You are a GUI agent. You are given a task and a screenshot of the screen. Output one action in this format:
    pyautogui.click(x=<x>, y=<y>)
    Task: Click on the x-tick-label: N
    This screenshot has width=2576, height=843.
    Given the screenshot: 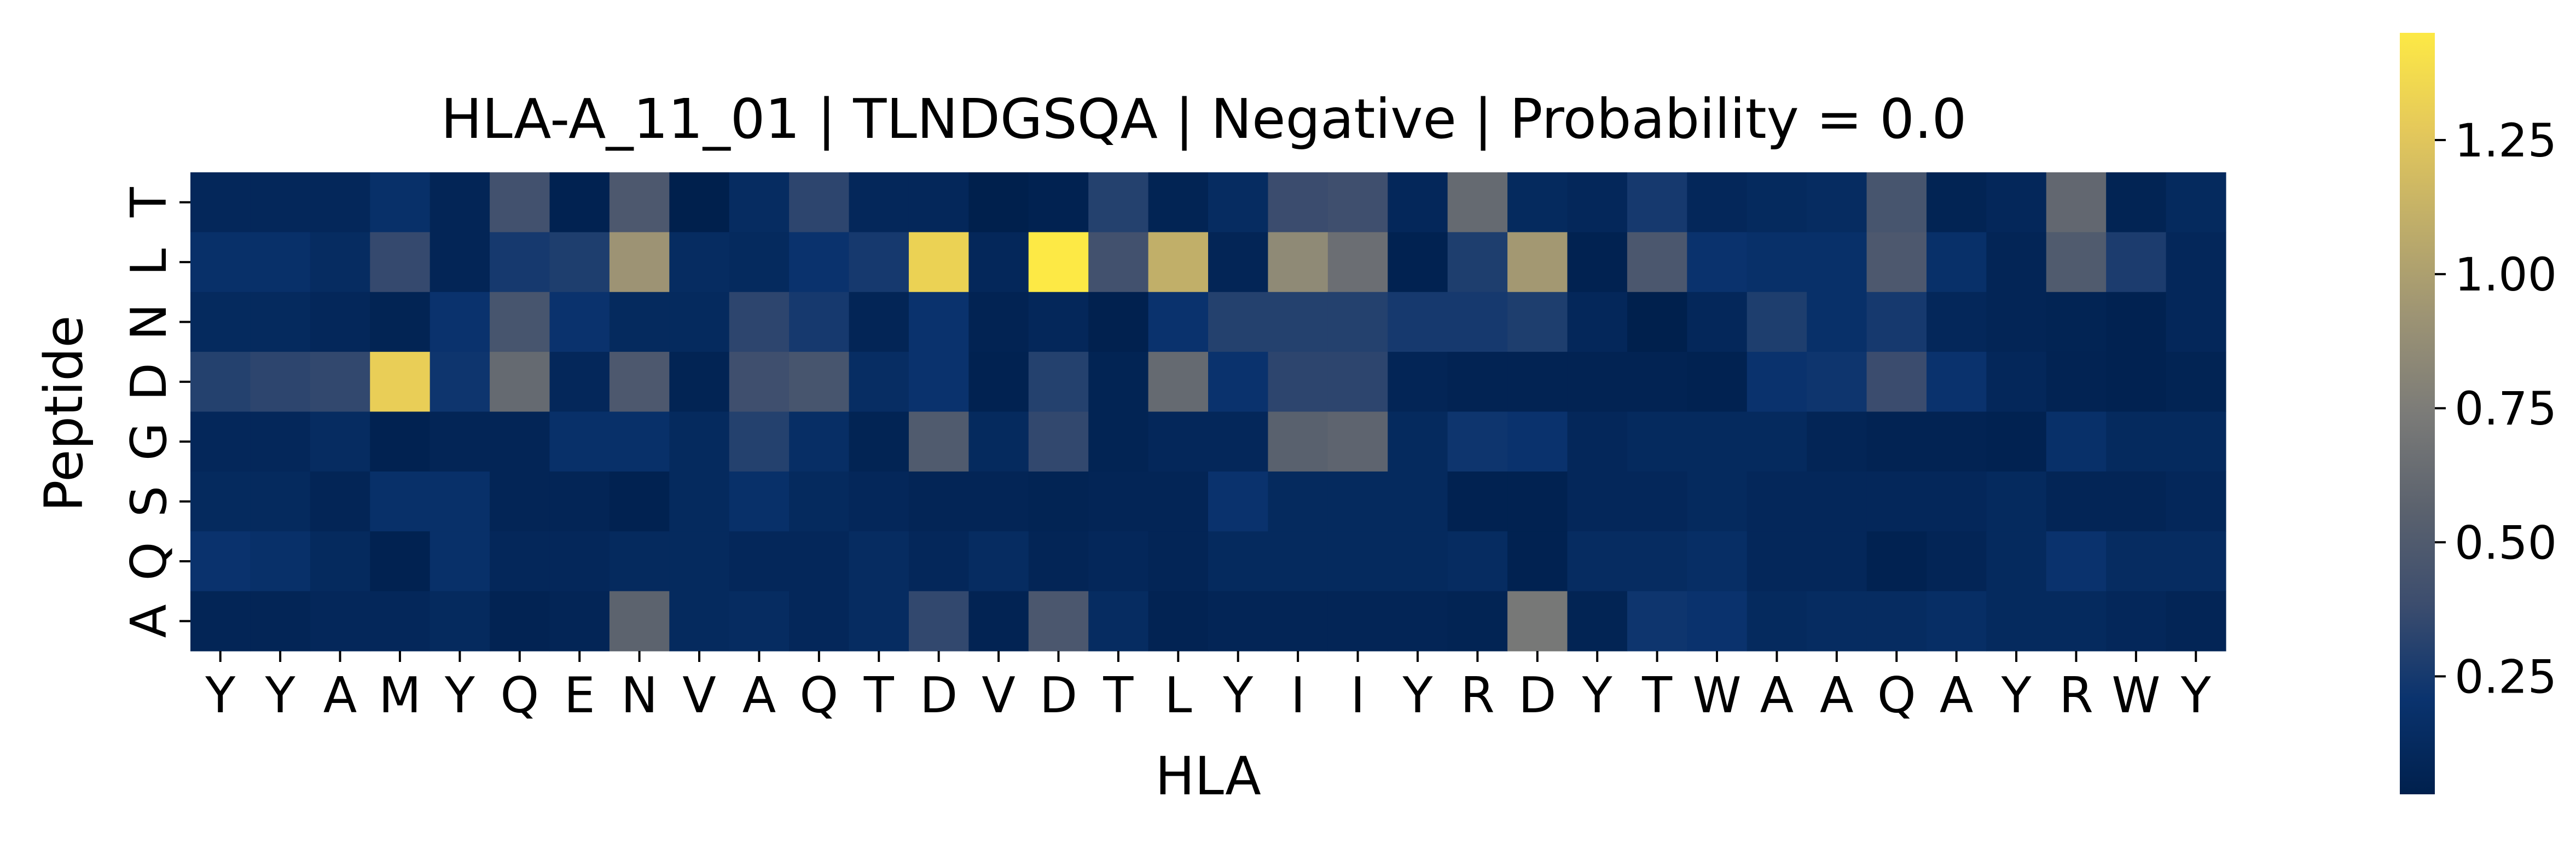 What is the action you would take?
    pyautogui.click(x=639, y=695)
    